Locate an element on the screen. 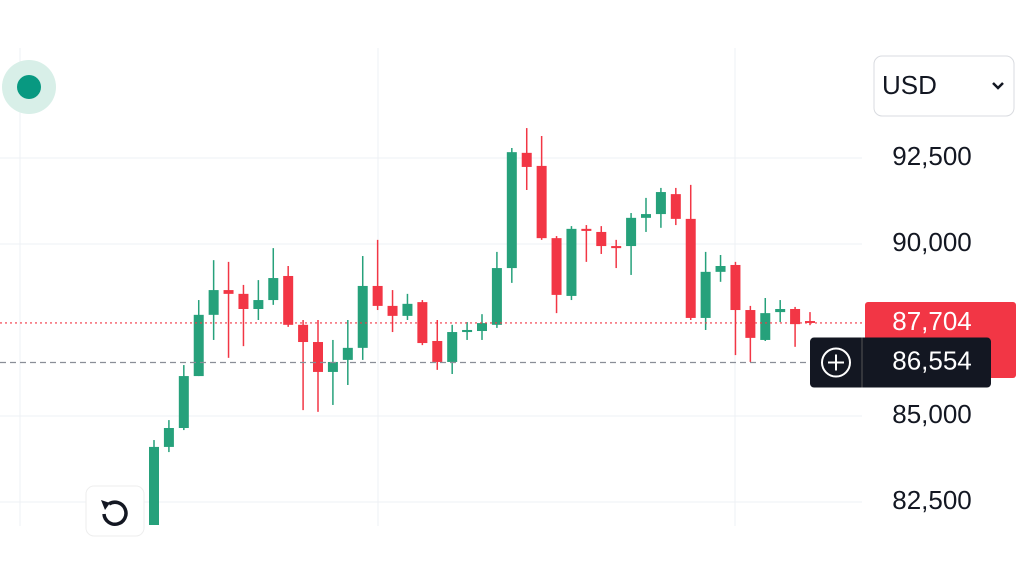  crosshair-label: 86,554 is located at coordinates (932, 360).